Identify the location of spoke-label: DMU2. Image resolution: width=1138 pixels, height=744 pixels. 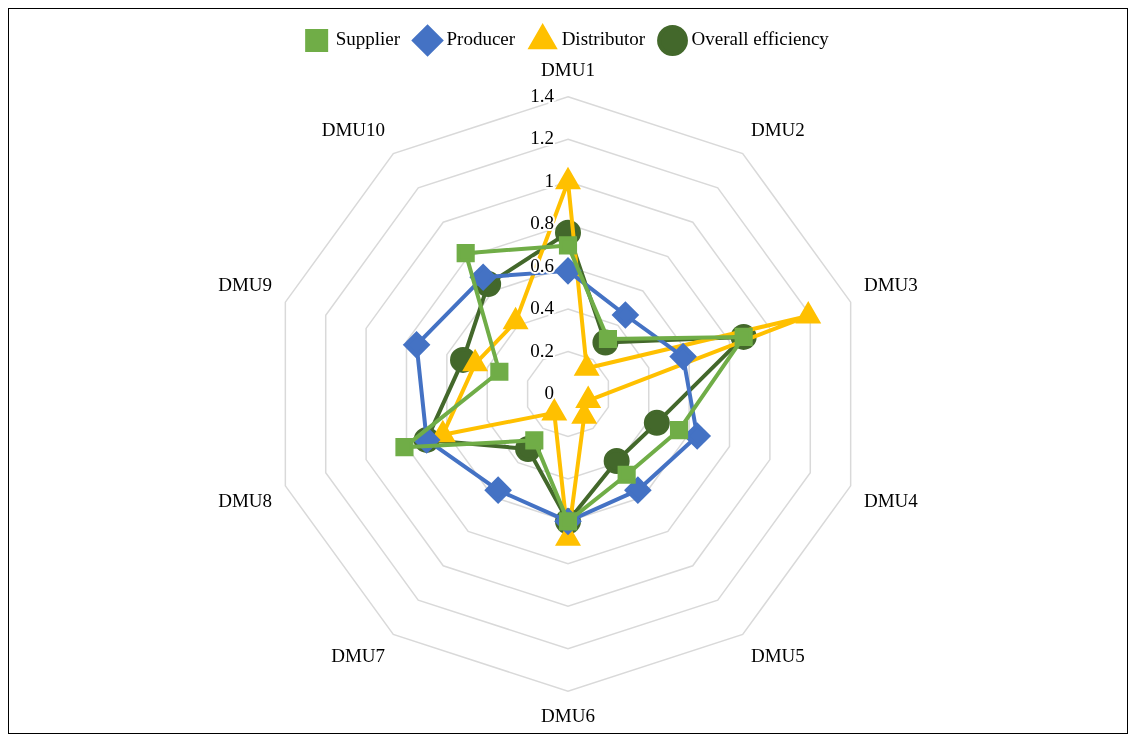
(777, 129).